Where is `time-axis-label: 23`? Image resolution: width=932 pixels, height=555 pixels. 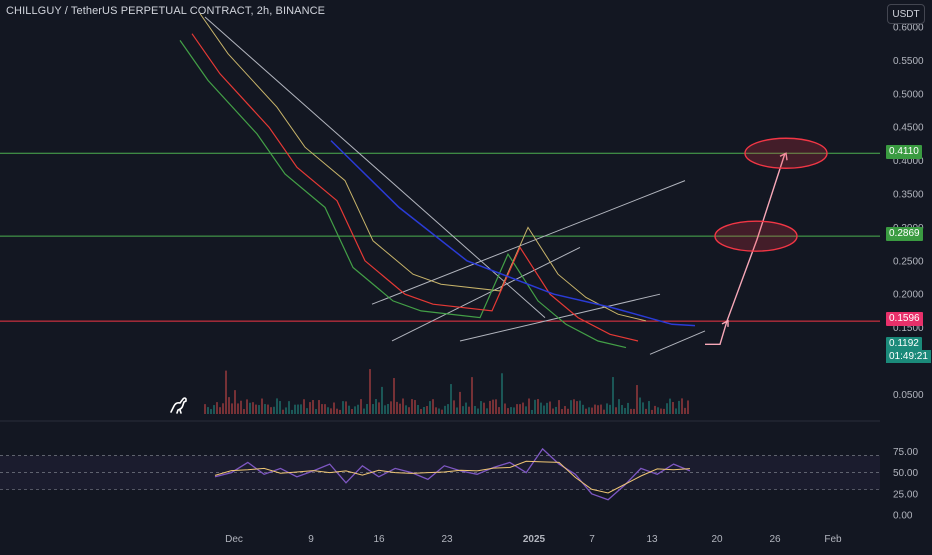
time-axis-label: 23 is located at coordinates (447, 539).